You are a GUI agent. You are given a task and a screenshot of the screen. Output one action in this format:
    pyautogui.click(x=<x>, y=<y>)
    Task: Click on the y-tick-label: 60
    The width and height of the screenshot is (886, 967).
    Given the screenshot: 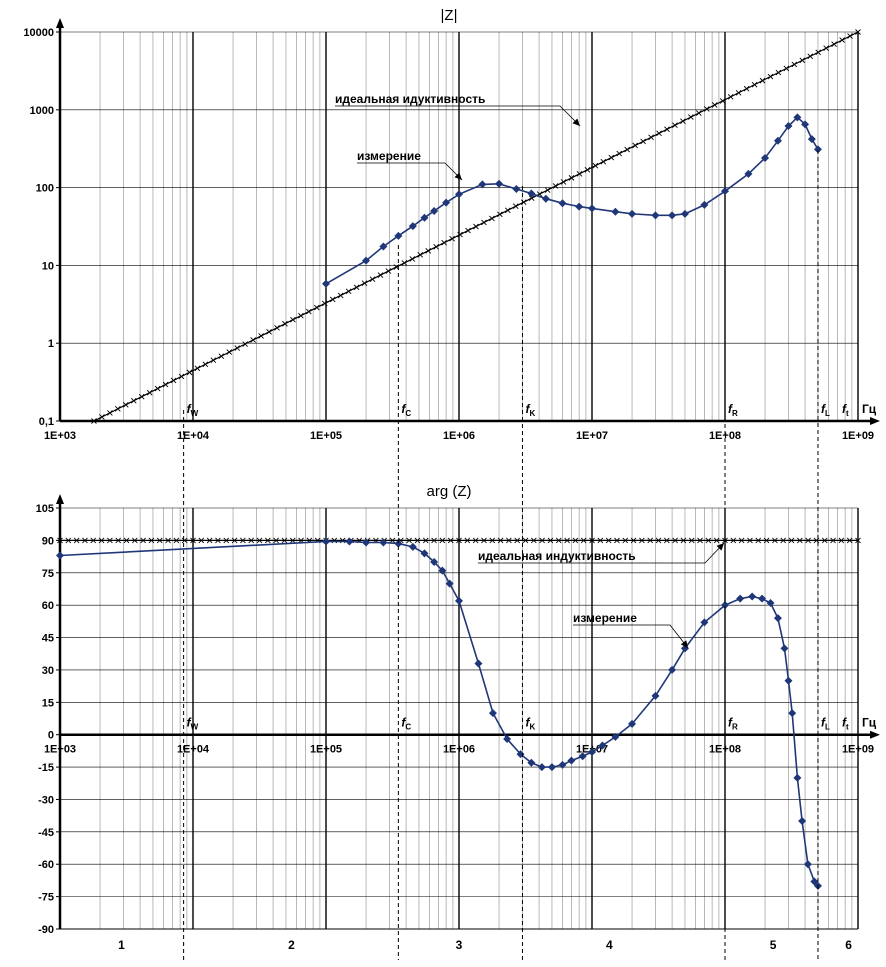 What is the action you would take?
    pyautogui.click(x=48, y=606)
    